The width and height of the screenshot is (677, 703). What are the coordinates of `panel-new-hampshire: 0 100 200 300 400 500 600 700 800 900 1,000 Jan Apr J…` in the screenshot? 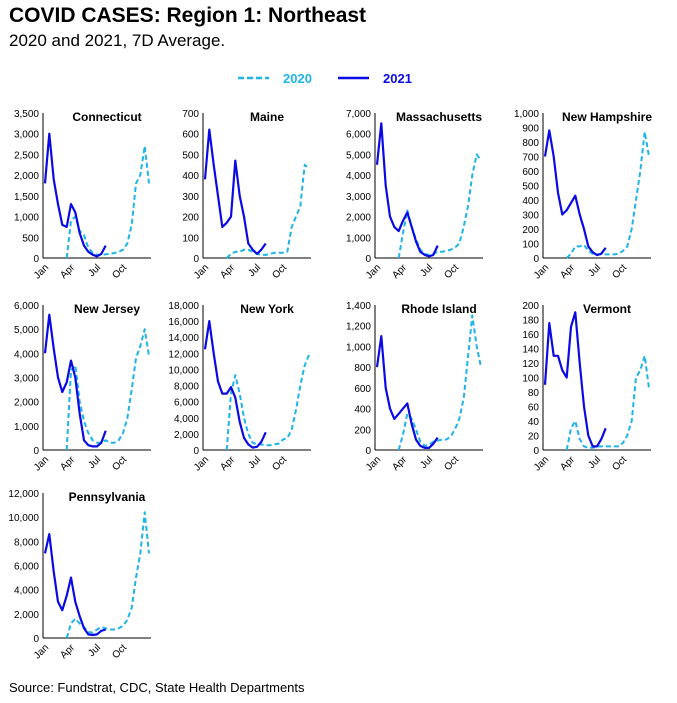 It's located at (583, 195).